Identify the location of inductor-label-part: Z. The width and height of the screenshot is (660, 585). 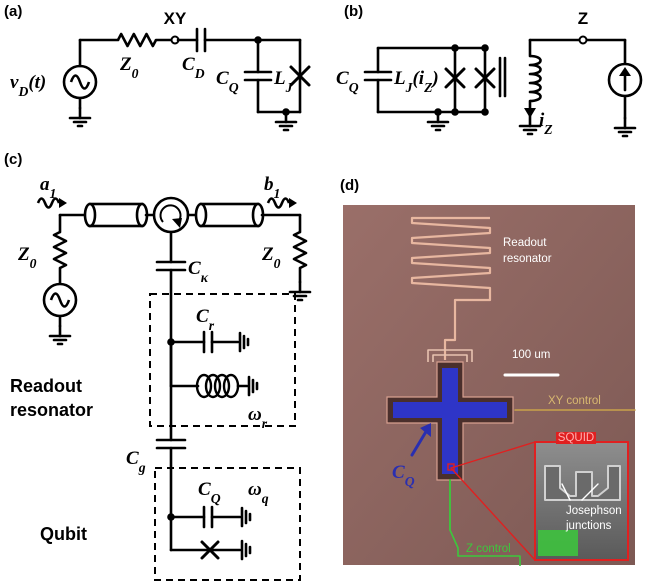
(427, 87).